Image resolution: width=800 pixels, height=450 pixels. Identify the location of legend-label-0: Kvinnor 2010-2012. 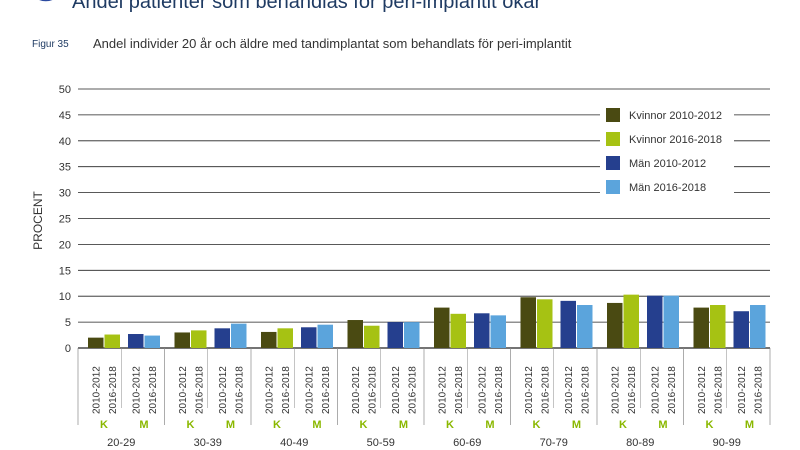
(675, 116).